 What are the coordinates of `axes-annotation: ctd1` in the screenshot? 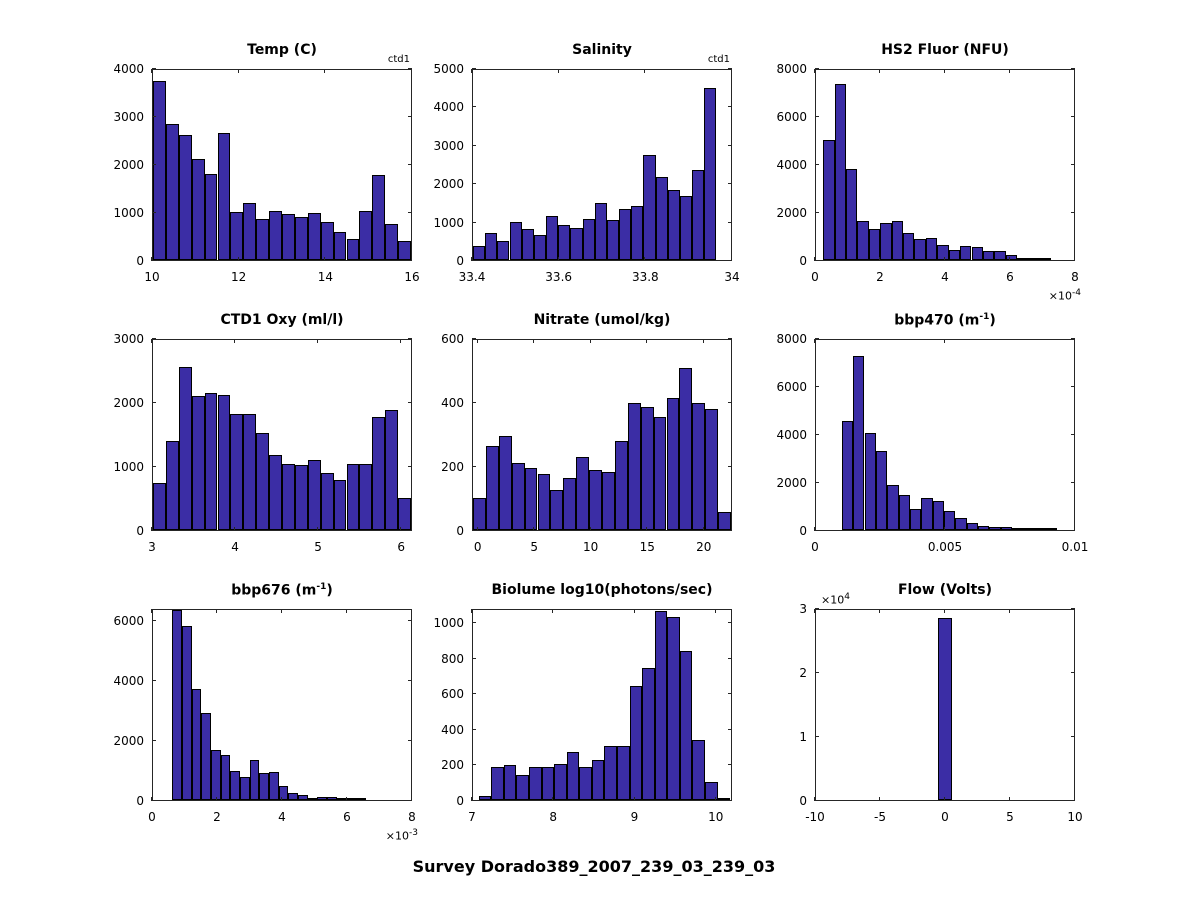 It's located at (718, 59).